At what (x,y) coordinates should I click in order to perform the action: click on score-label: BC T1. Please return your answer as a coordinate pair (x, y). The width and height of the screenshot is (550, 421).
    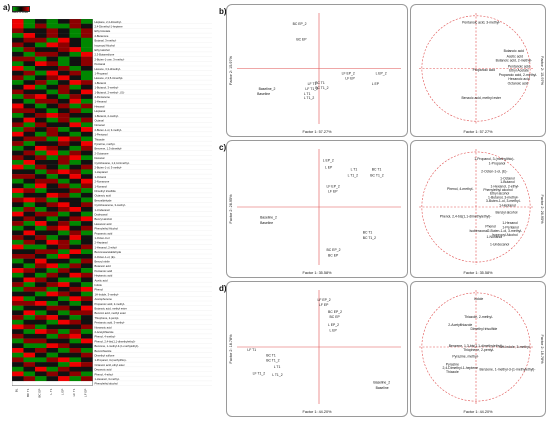
    Looking at the image, I should click on (377, 170).